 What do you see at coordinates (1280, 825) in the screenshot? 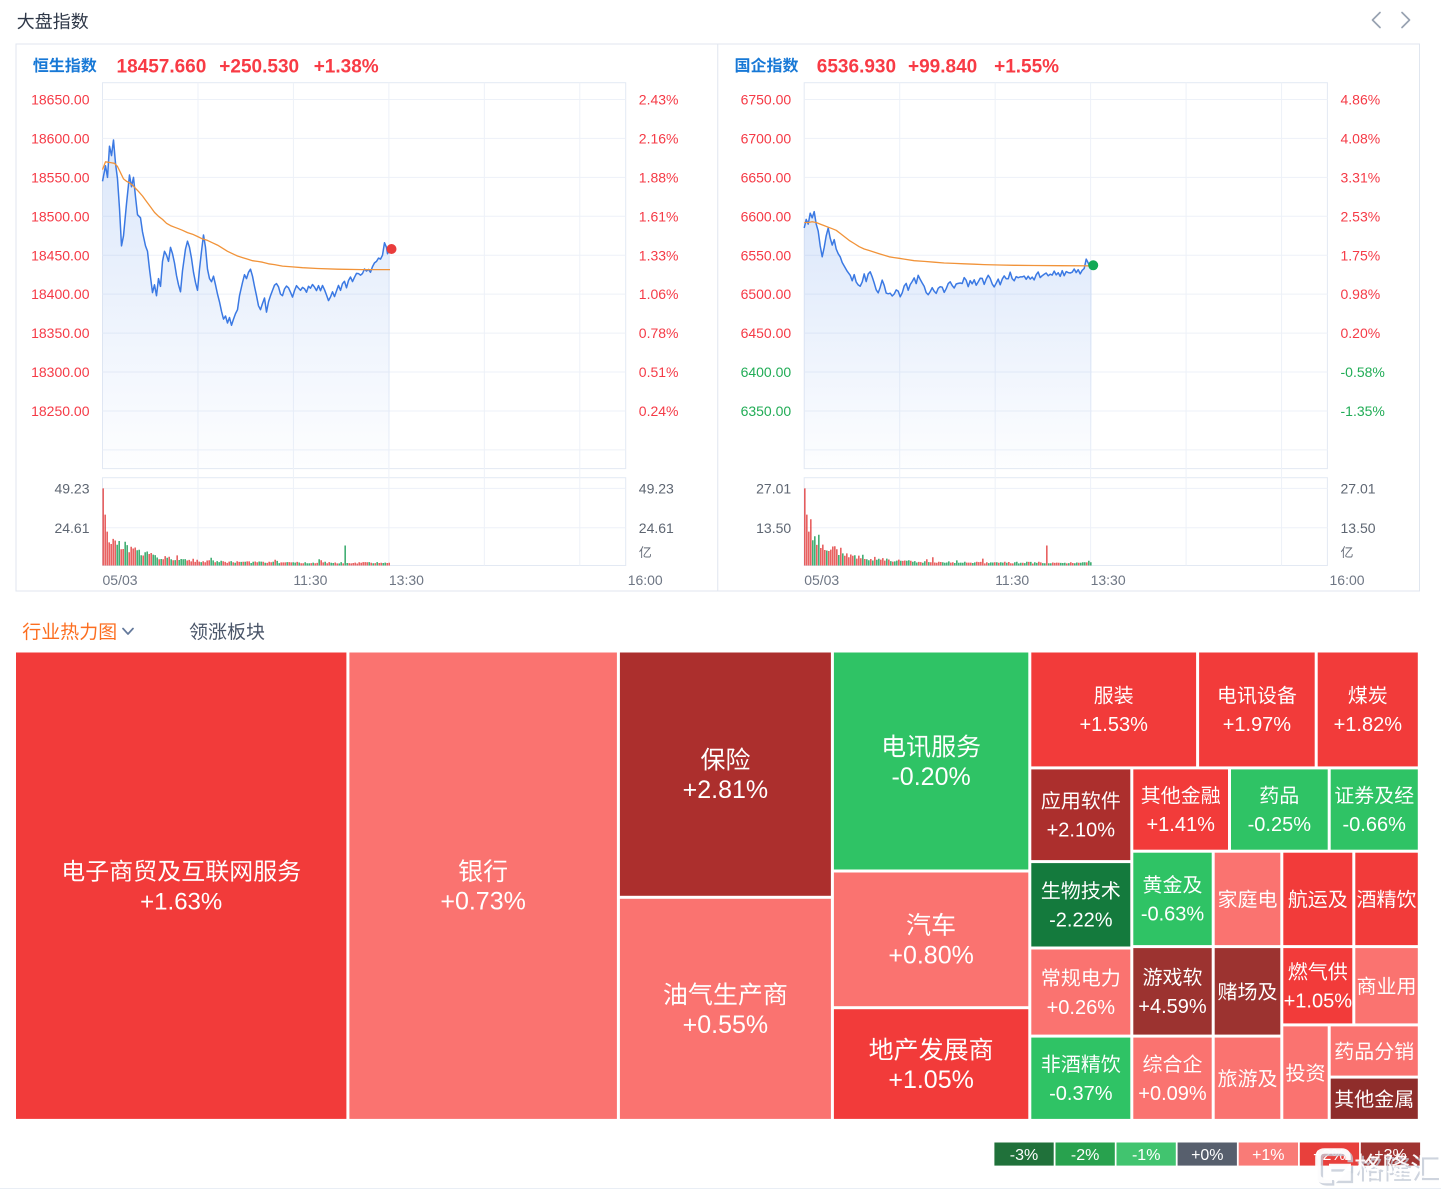
I see `svg-text: -0.25%` at bounding box center [1280, 825].